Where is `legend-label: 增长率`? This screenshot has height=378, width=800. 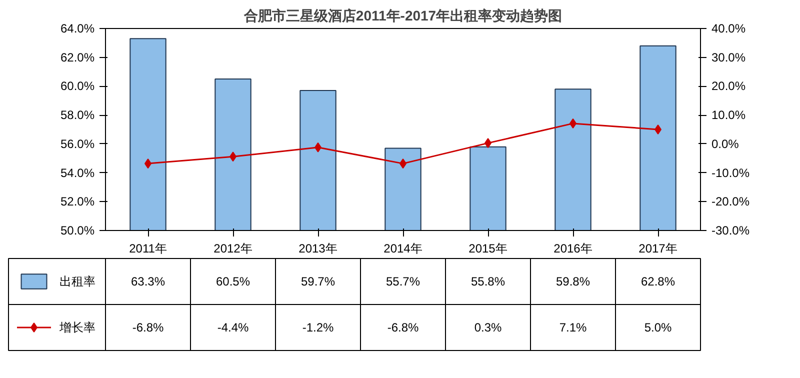 legend-label: 增长率 is located at coordinates (77, 327).